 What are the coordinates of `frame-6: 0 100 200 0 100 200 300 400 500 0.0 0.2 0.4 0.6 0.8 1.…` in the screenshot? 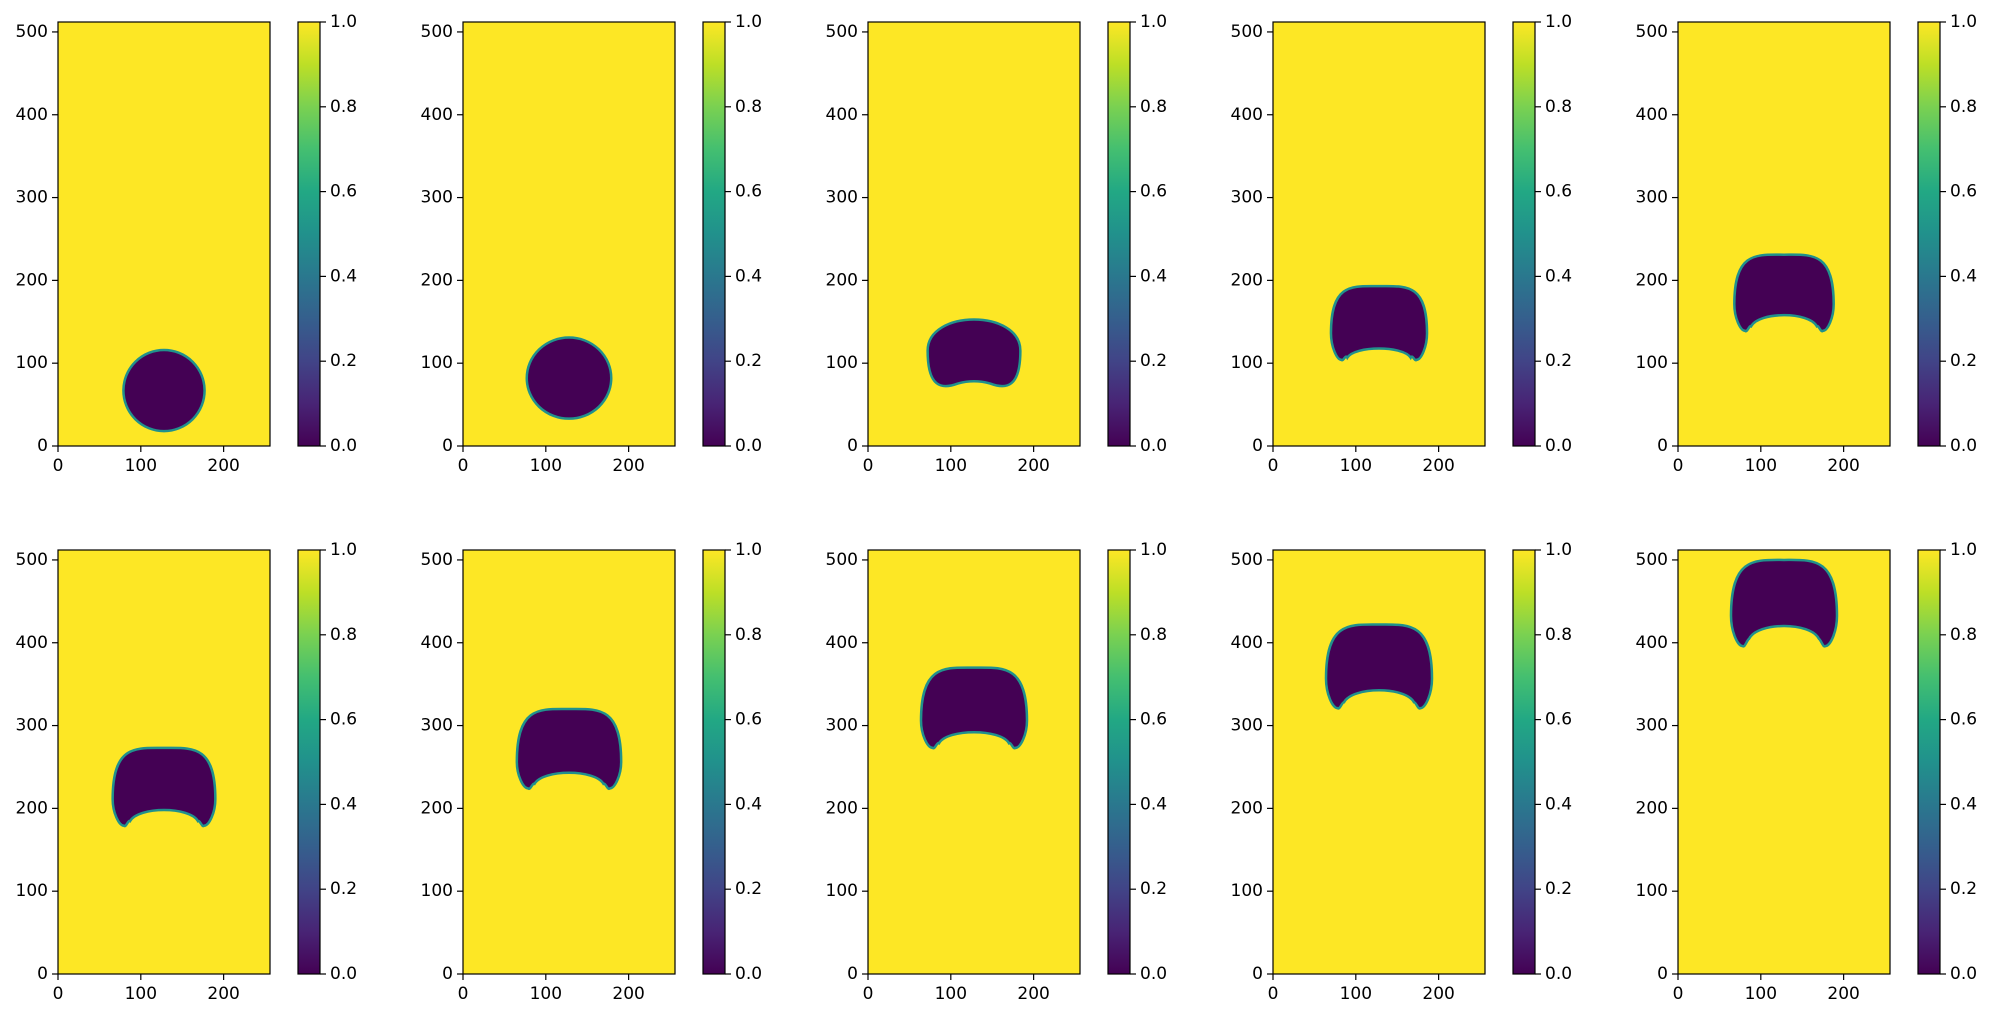 It's located at (187, 772).